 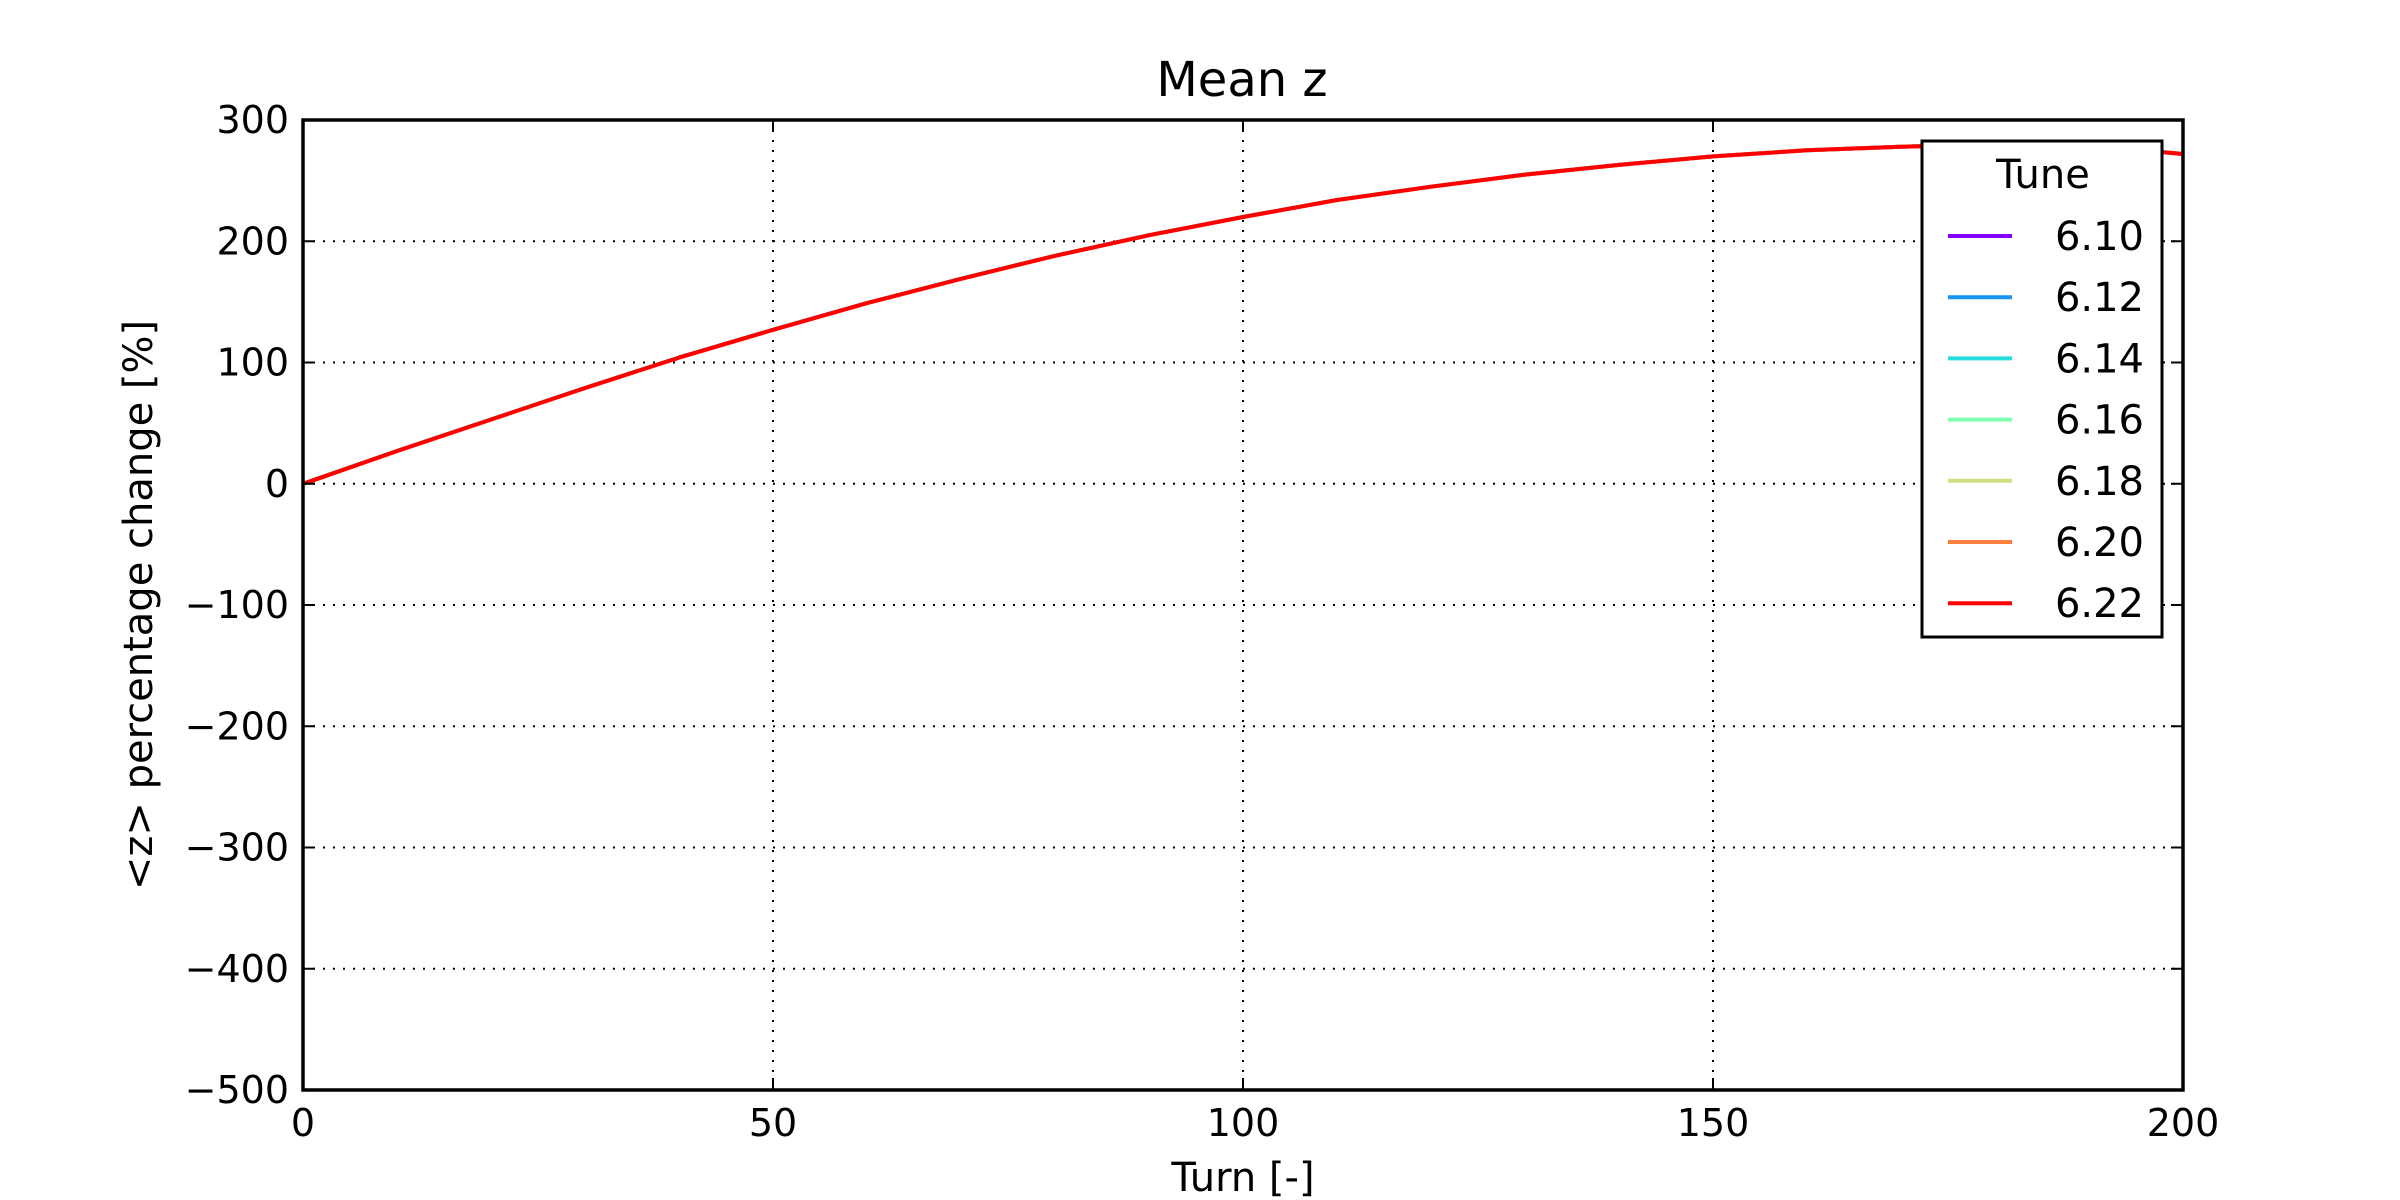 What do you see at coordinates (2099, 482) in the screenshot?
I see `legend-label-6.18: 6.18` at bounding box center [2099, 482].